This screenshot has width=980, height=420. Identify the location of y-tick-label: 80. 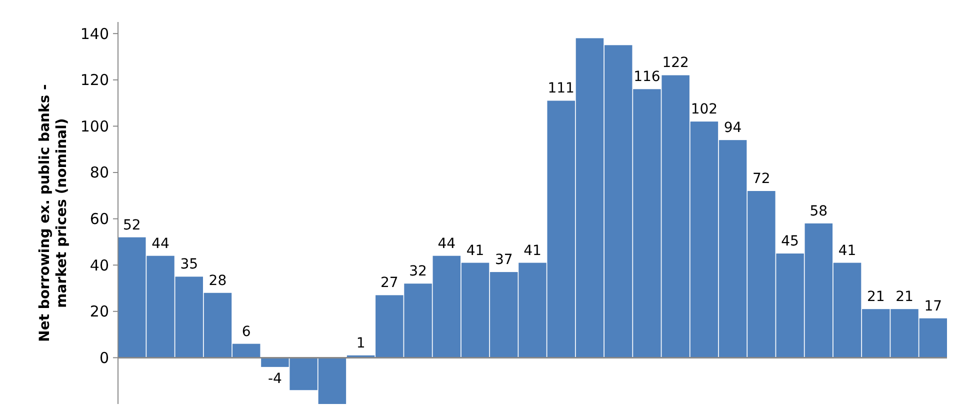
(99, 173).